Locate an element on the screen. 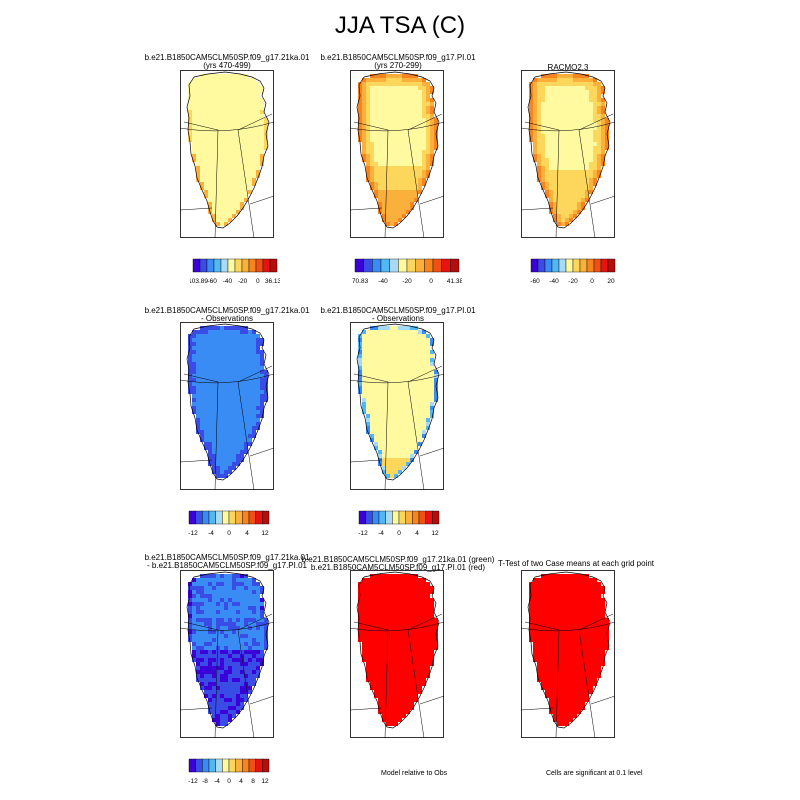 The height and width of the screenshot is (800, 800). colorbar-tick-label: 8 is located at coordinates (253, 781).